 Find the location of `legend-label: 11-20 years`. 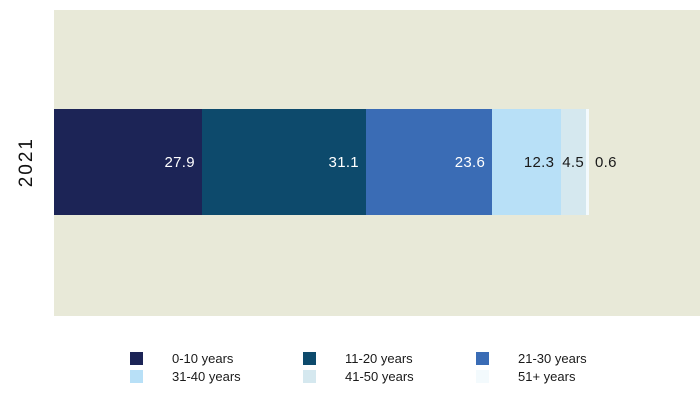

legend-label: 11-20 years is located at coordinates (379, 358).